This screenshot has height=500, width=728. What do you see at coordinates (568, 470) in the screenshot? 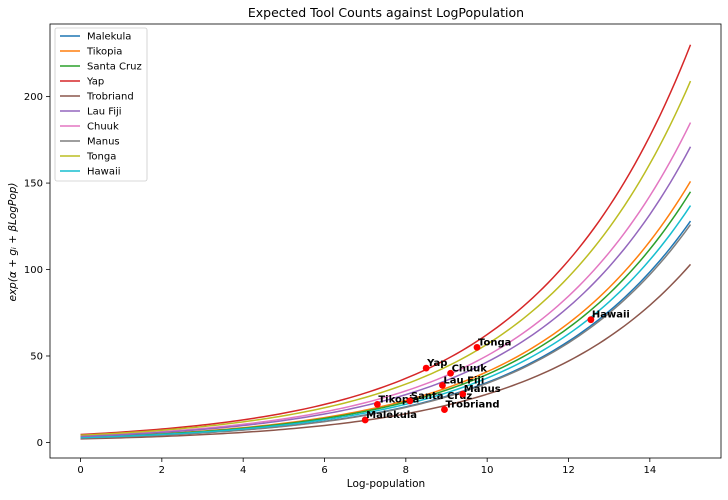
I see `x-tick-label: 12` at bounding box center [568, 470].